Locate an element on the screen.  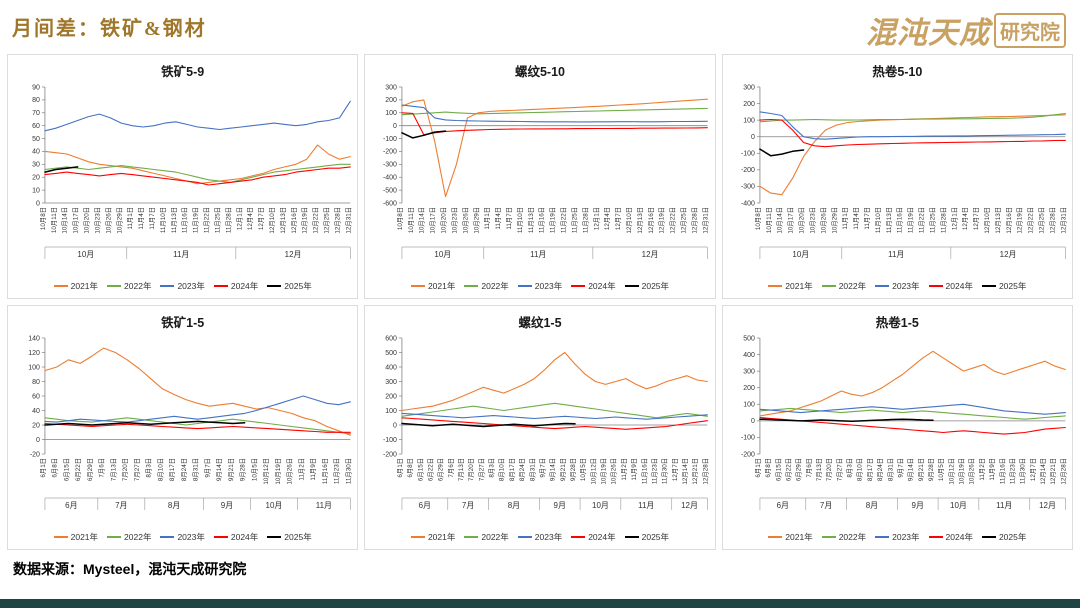
svg-text: 11月16日 is located at coordinates (645, 471).